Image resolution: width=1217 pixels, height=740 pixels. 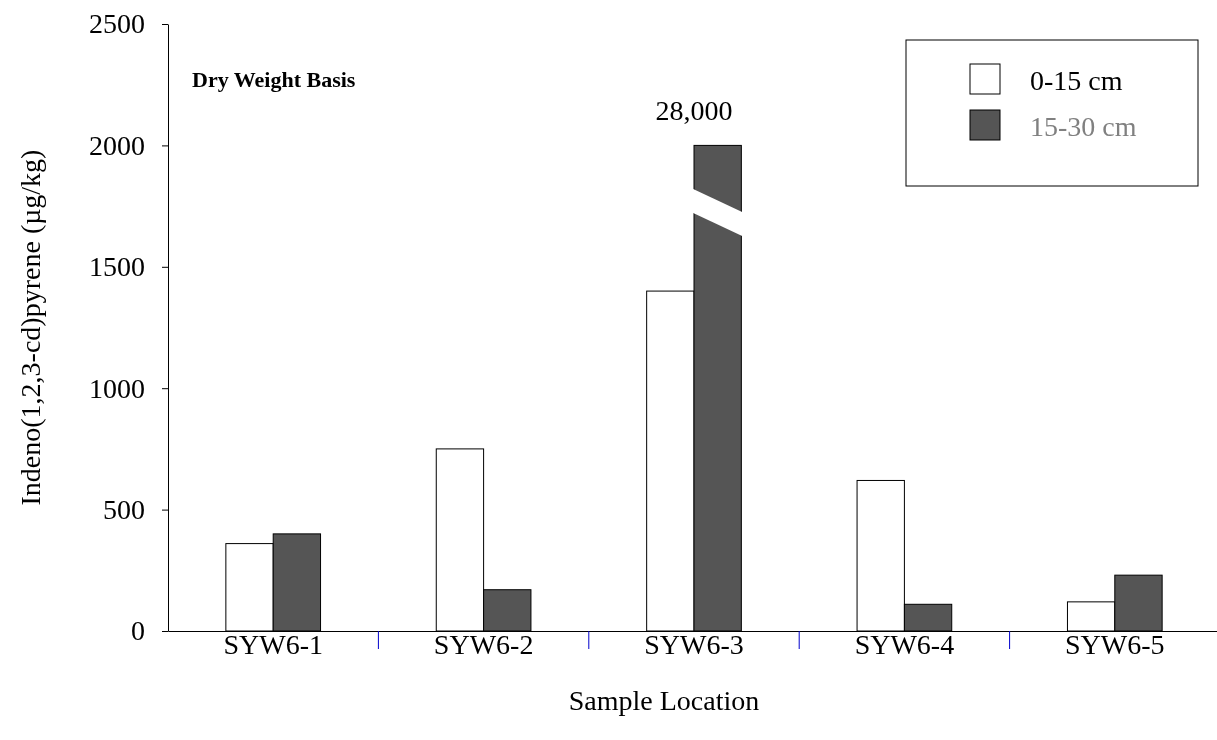 I want to click on y-tick-label: 2500, so click(x=117, y=24).